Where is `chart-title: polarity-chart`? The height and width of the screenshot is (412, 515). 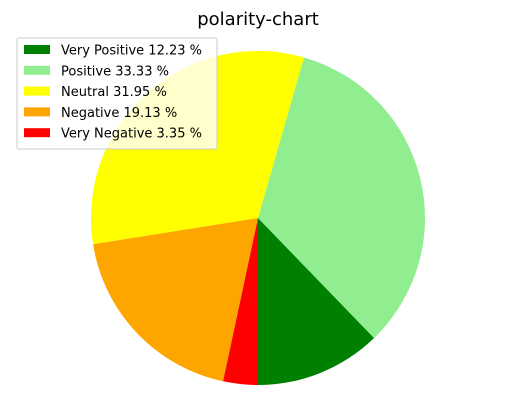 chart-title: polarity-chart is located at coordinates (258, 19).